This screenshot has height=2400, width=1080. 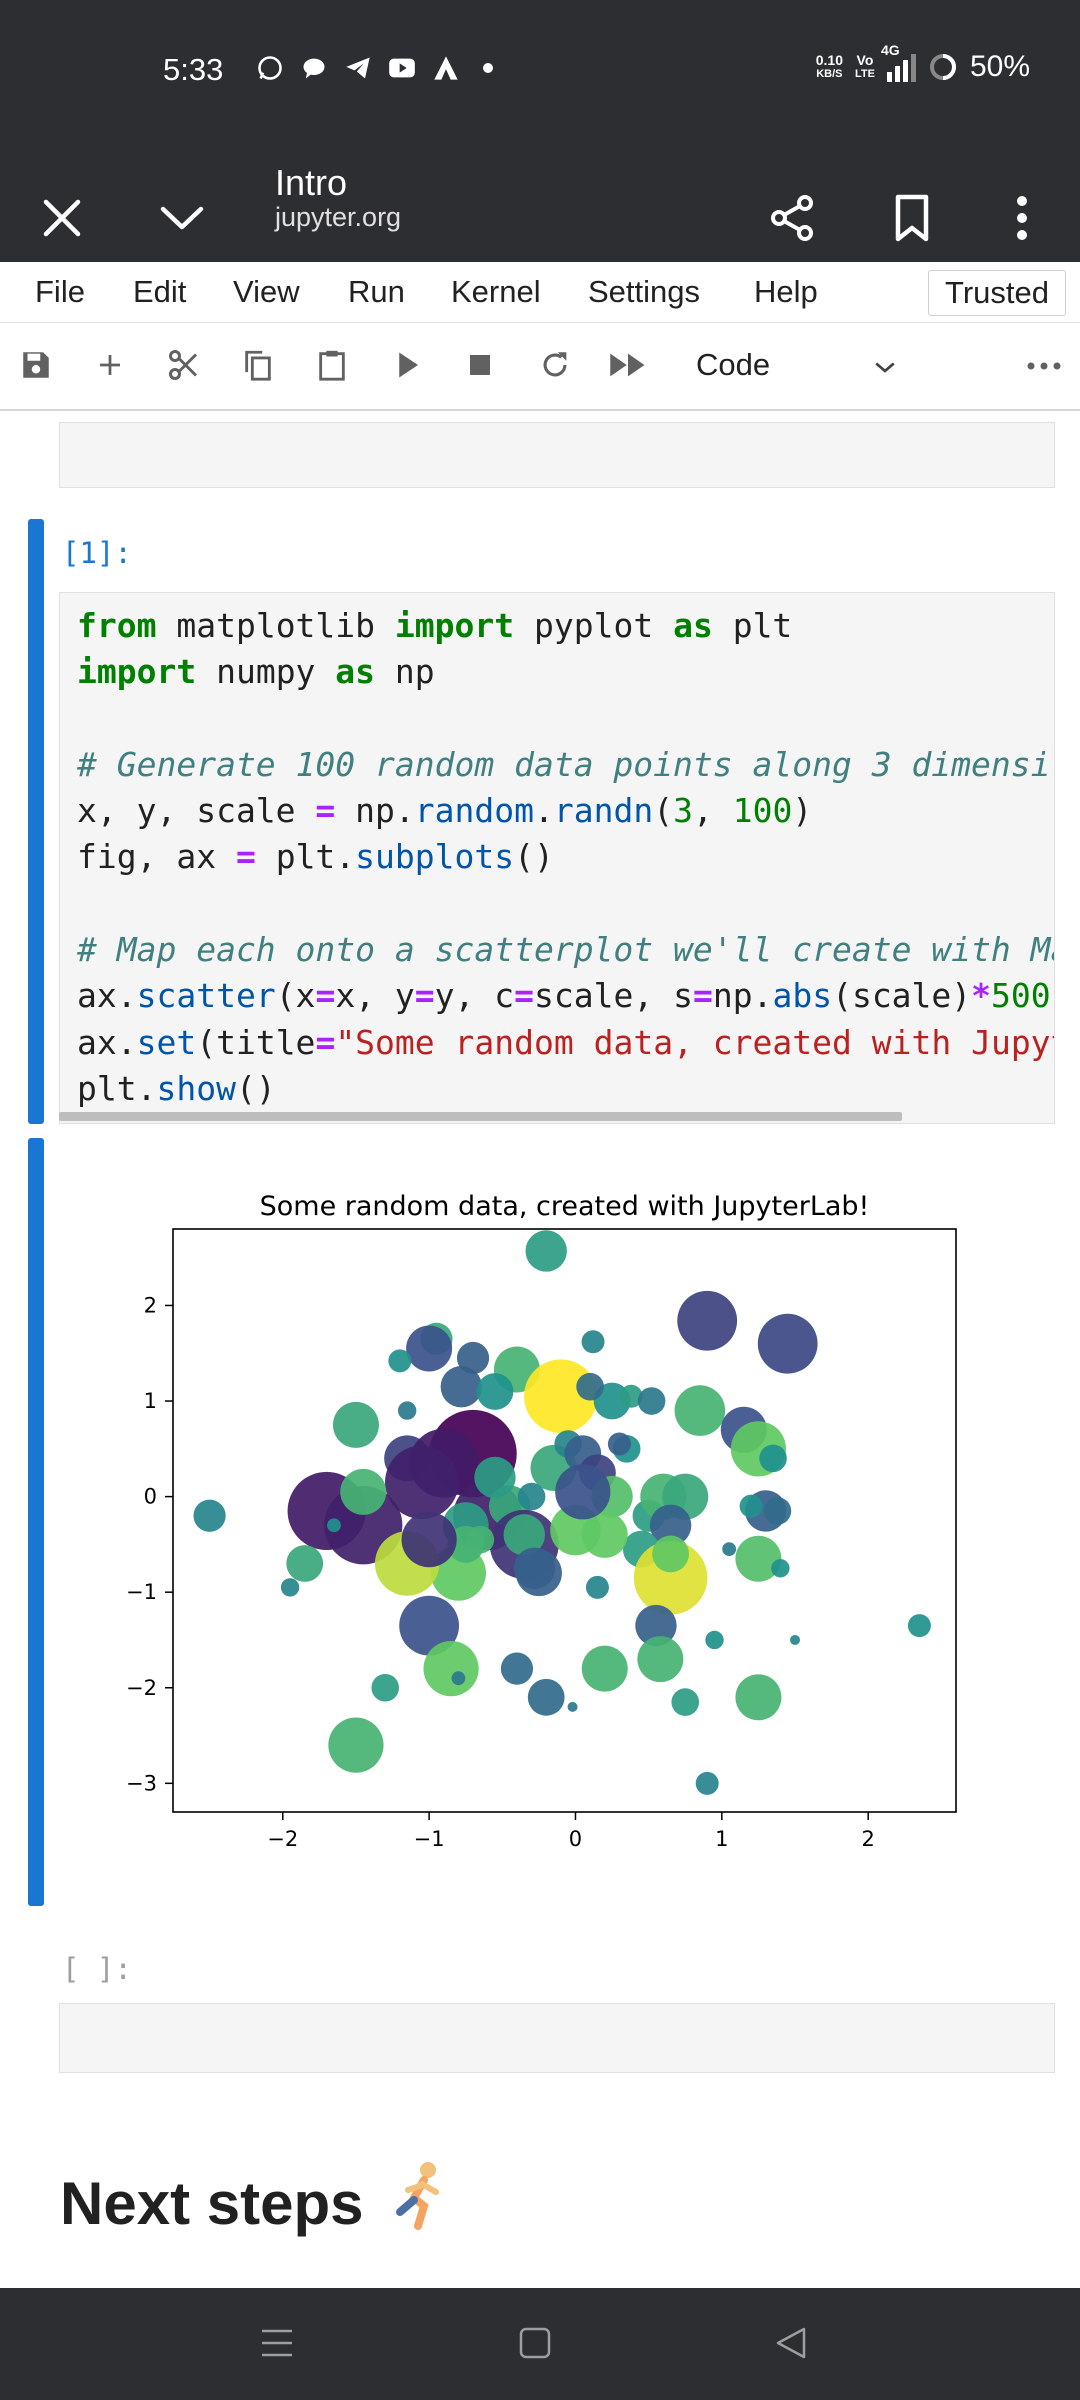 I want to click on trusted-indicator: Trusted, so click(x=997, y=293).